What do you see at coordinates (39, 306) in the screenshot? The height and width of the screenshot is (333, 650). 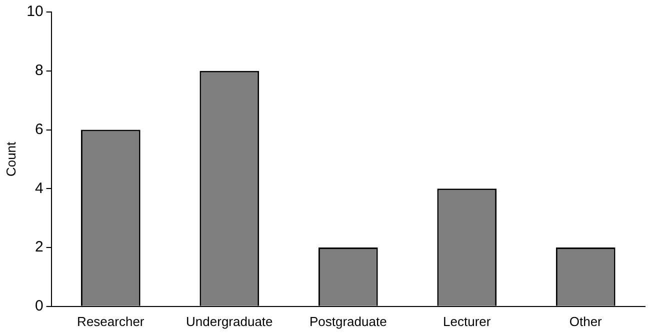 I see `y-tick-label: 0` at bounding box center [39, 306].